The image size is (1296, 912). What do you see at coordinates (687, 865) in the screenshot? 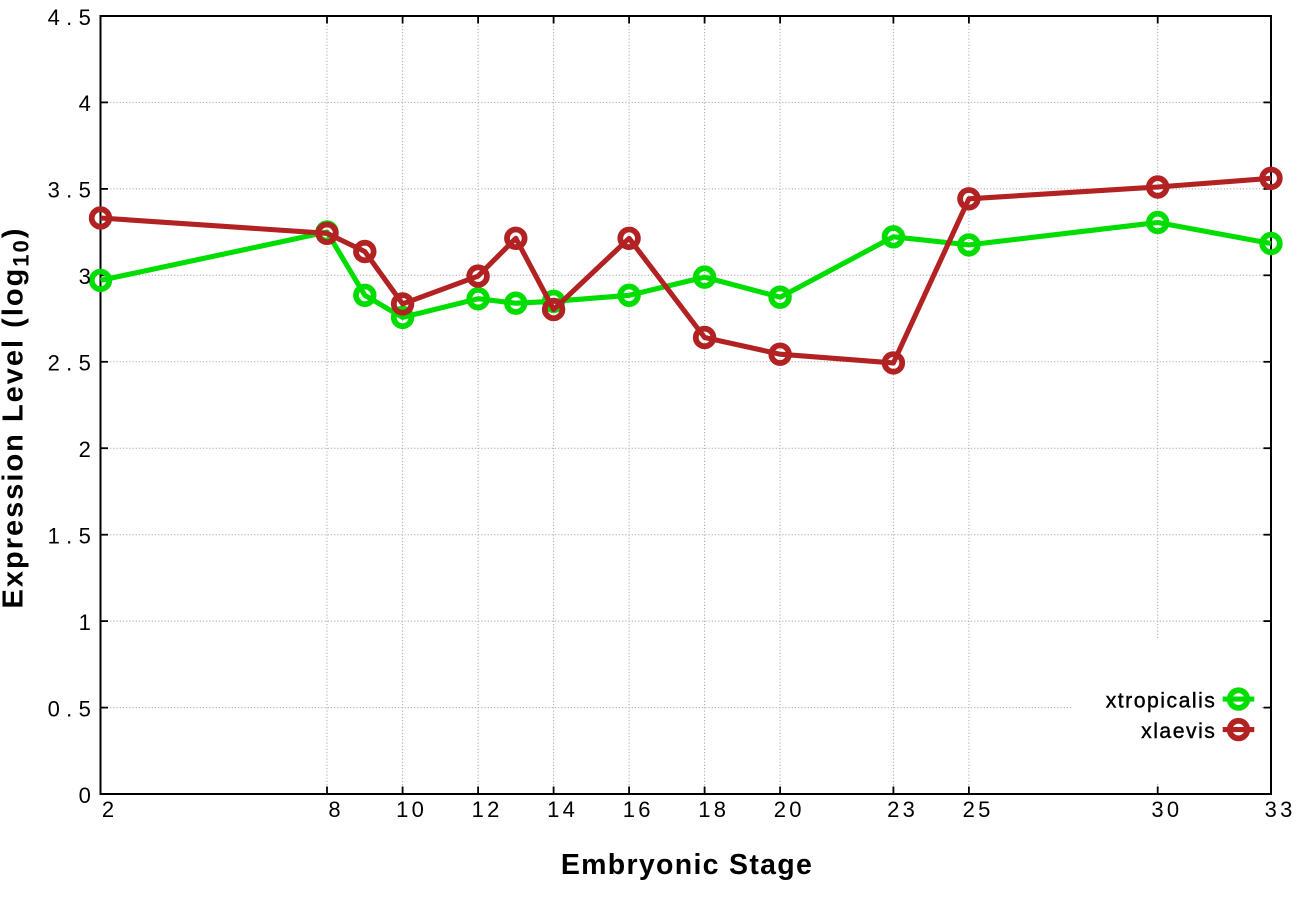
I see `svg-text: Embryonic Stage` at bounding box center [687, 865].